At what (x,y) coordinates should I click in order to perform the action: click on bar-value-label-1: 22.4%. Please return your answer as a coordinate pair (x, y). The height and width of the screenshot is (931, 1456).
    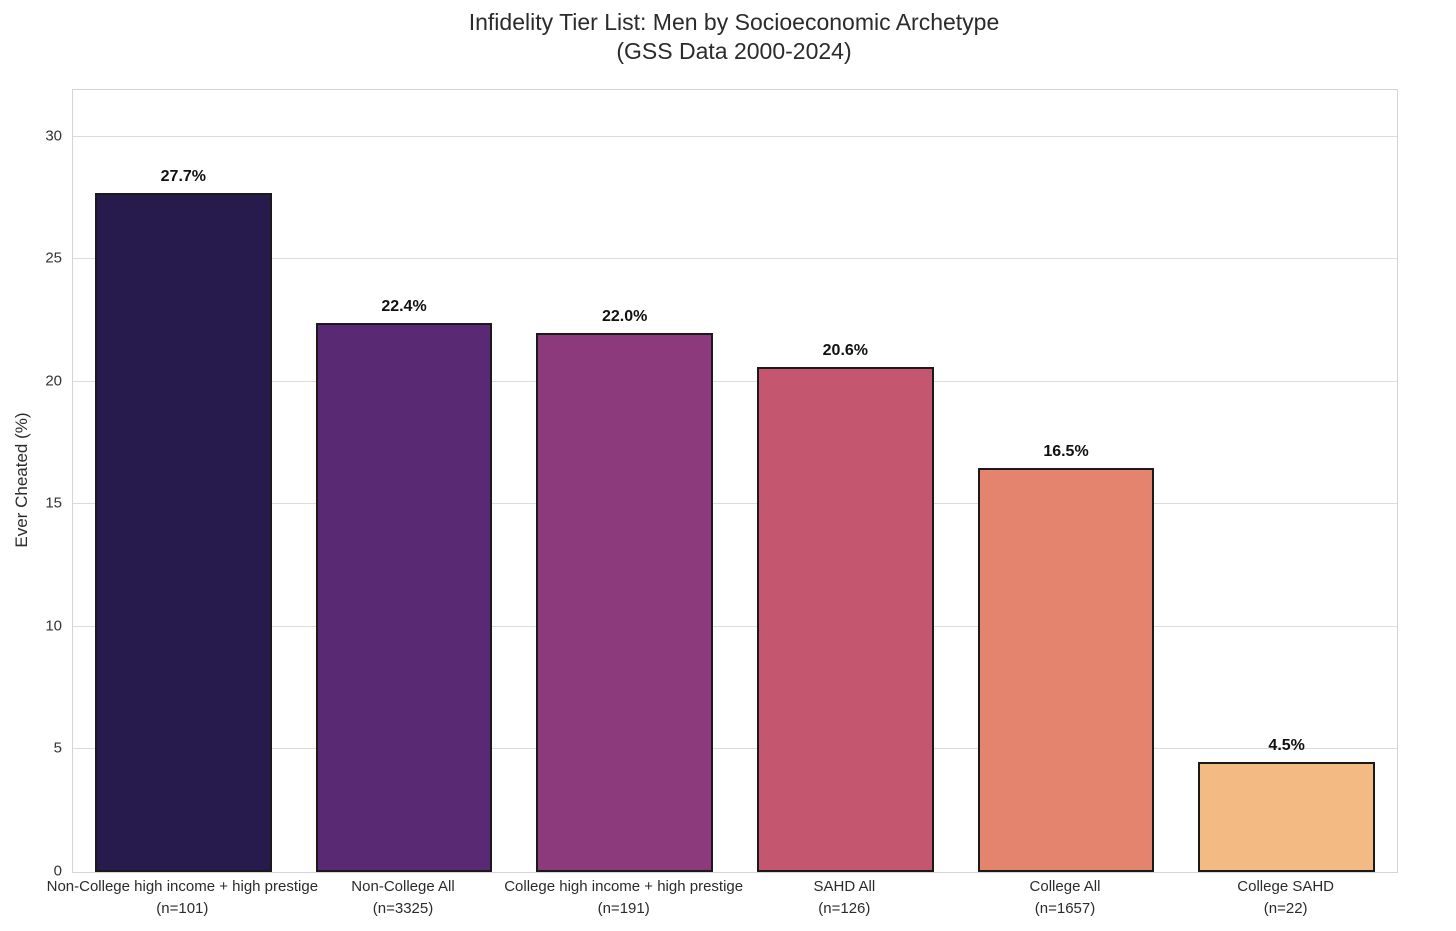
    Looking at the image, I should click on (404, 306).